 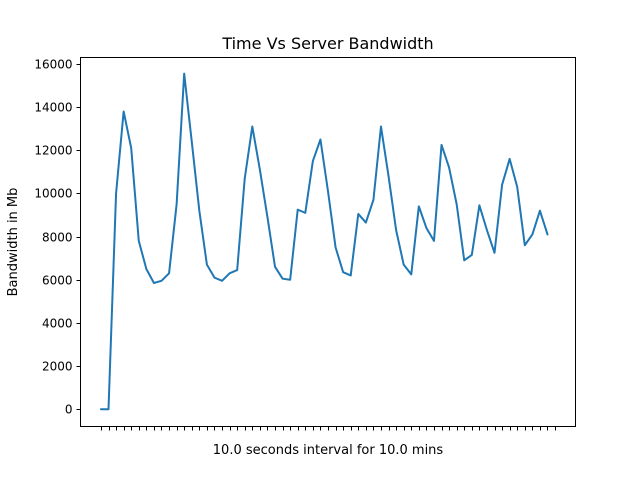 I want to click on y-tick-label: 4000, so click(x=57, y=324).